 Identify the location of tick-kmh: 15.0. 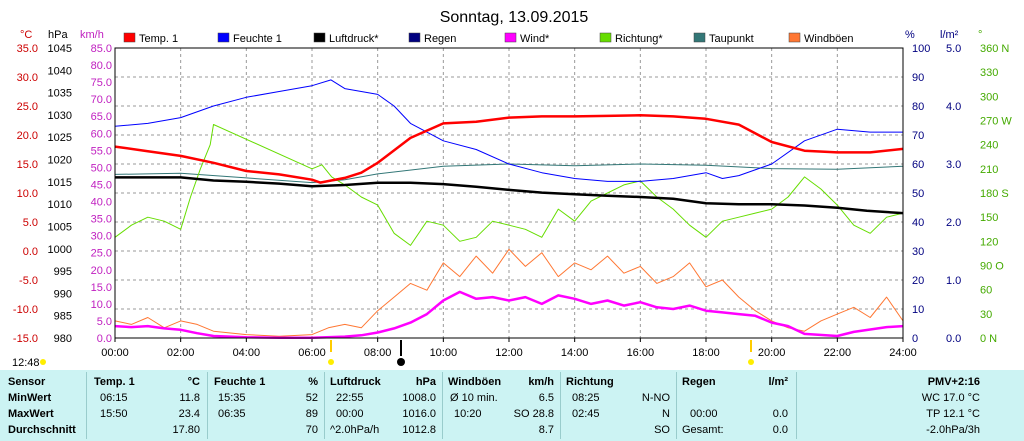
(101, 288).